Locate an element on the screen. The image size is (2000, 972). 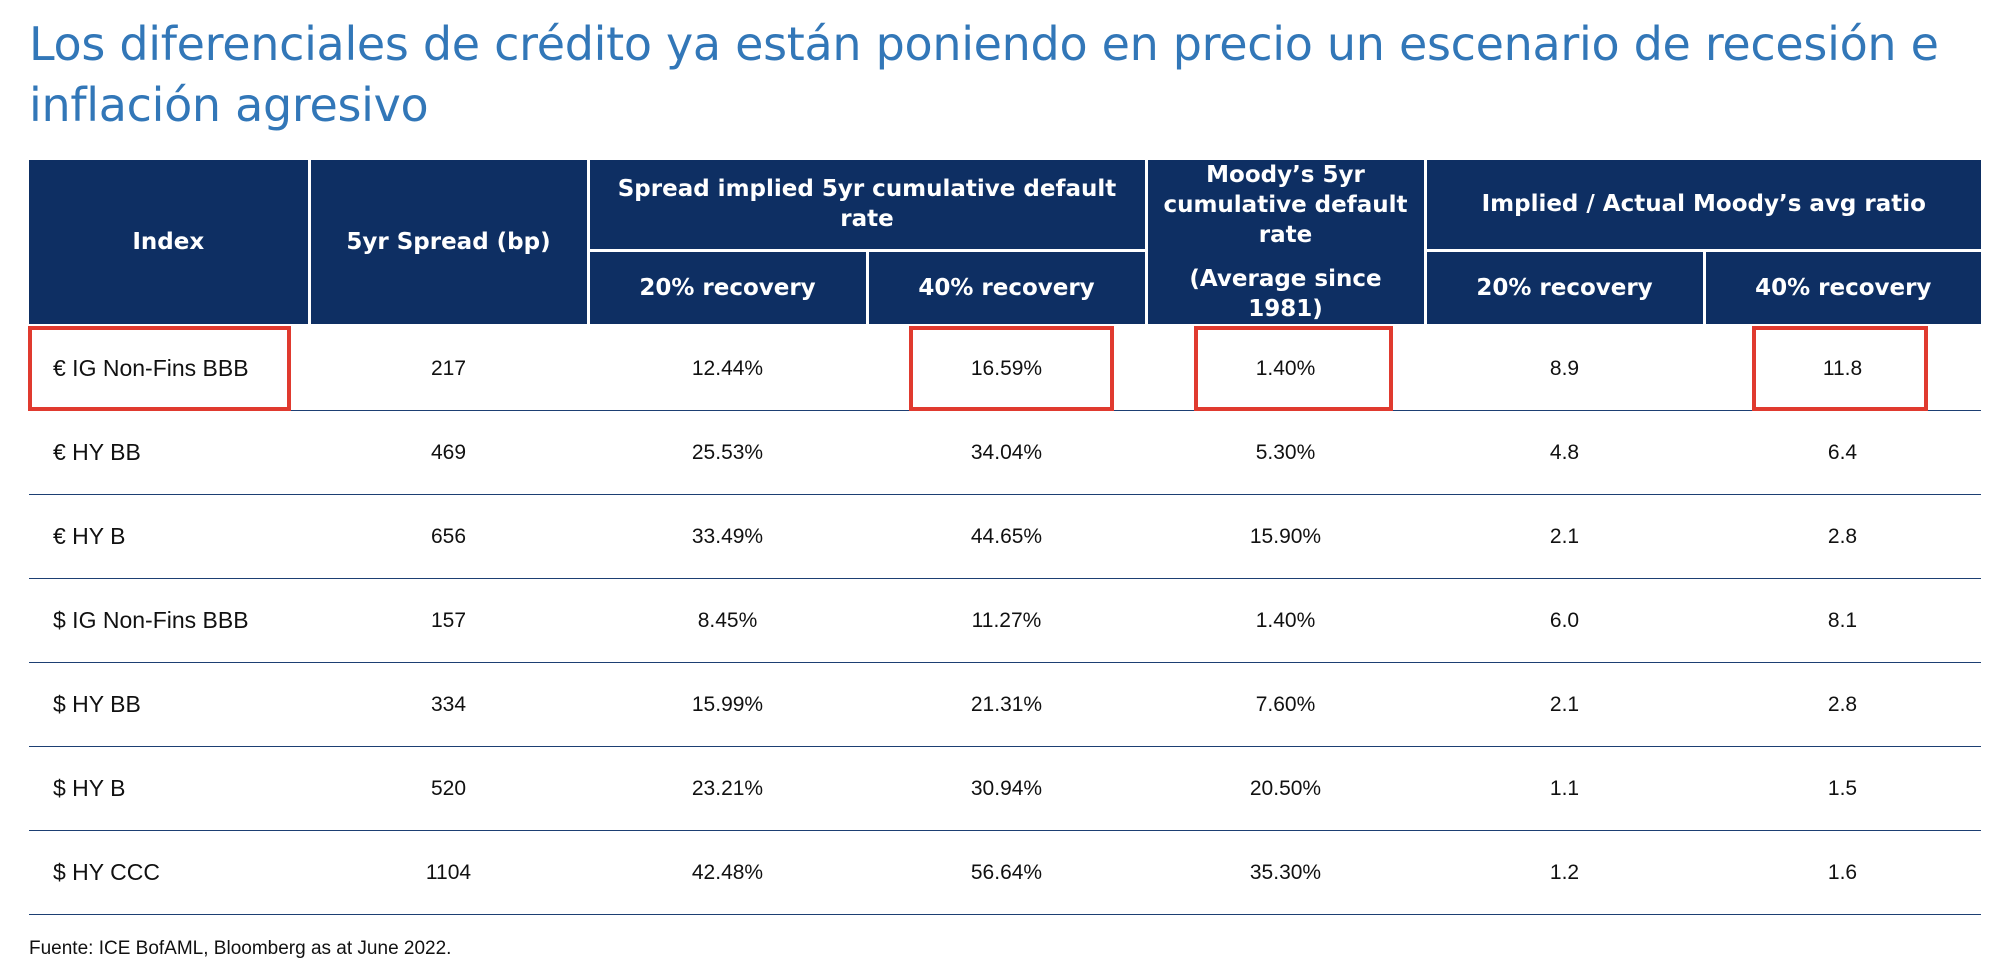
cell-ratio-20: 1.2 is located at coordinates (1564, 872).